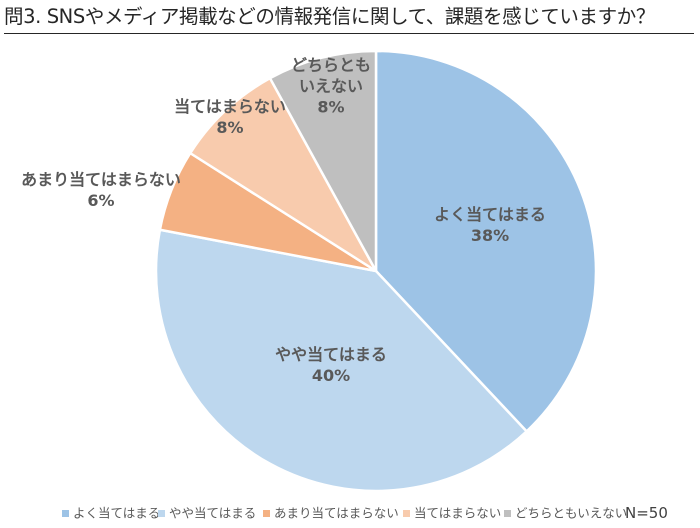  Describe the element at coordinates (336, 513) in the screenshot. I see `legend-label-3: あまり当てはまらない` at that location.